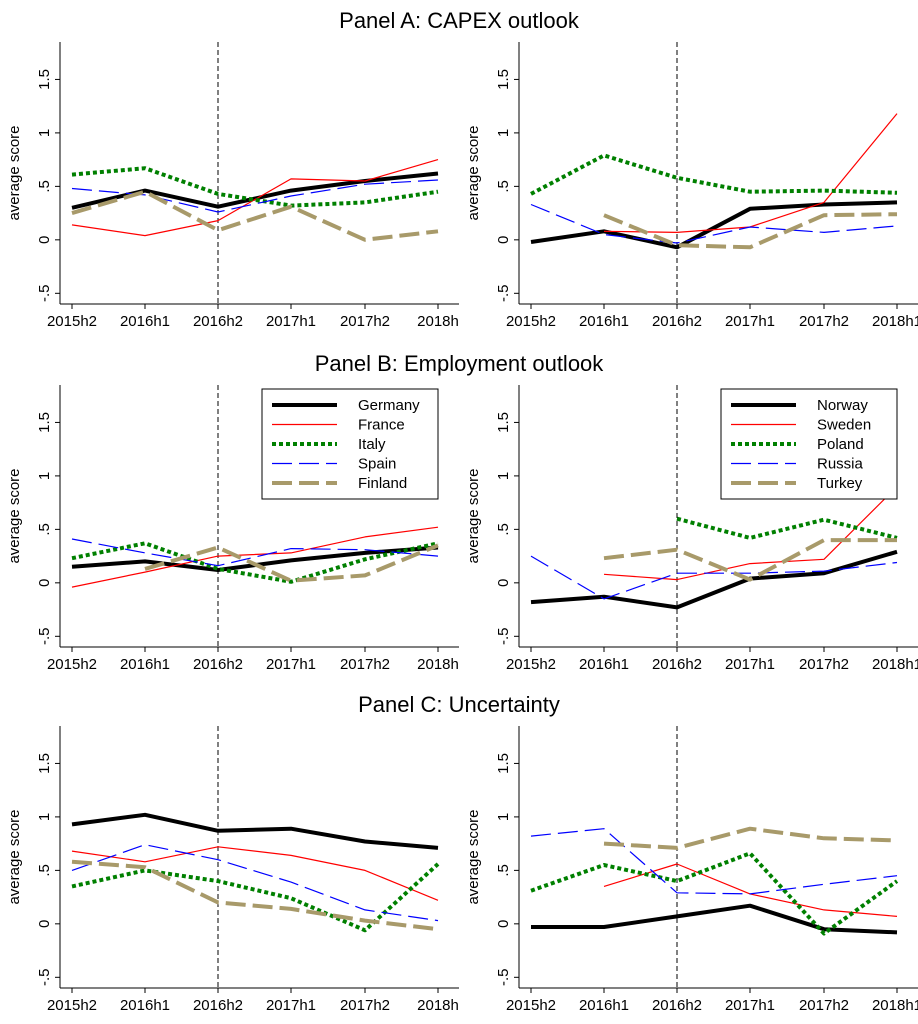 The height and width of the screenshot is (1024, 918). Describe the element at coordinates (844, 425) in the screenshot. I see `legend-label: Sweden` at that location.